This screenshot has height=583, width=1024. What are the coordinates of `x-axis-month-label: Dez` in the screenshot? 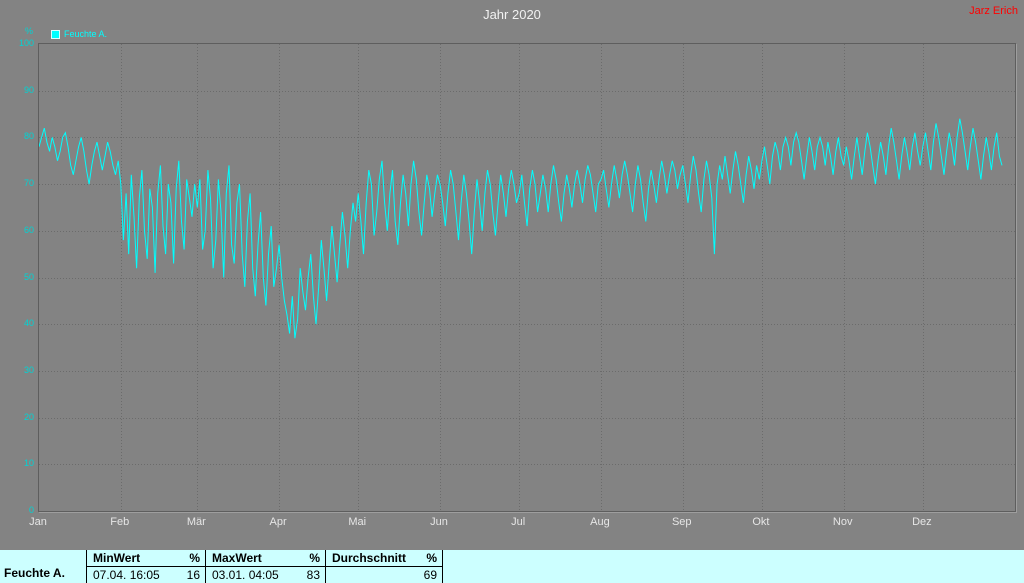 It's located at (922, 522).